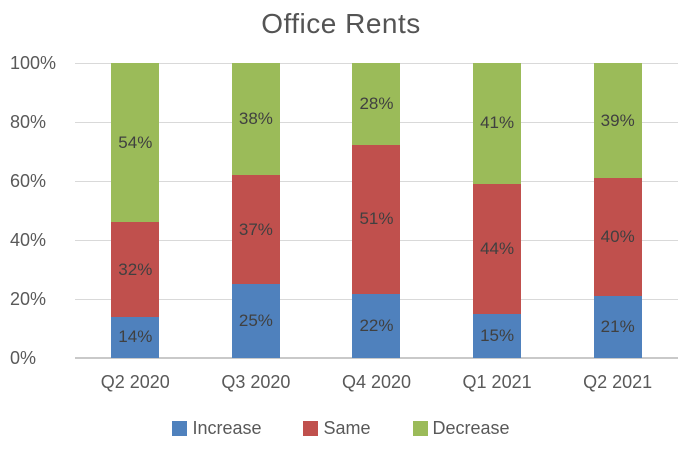  What do you see at coordinates (311, 428) in the screenshot?
I see `legend-swatch-same` at bounding box center [311, 428].